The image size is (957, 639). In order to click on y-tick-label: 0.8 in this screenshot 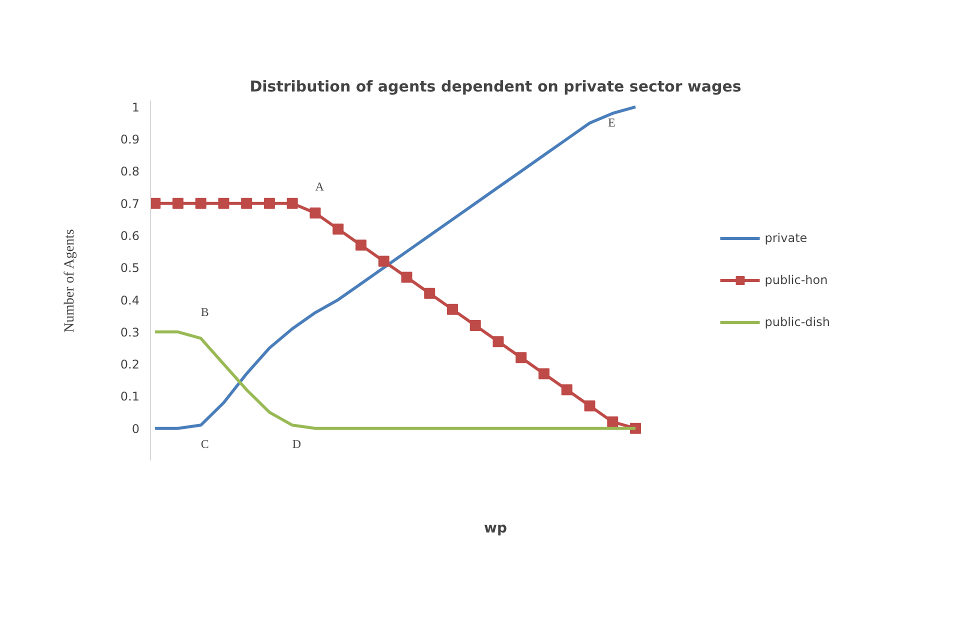, I will do `click(130, 171)`.